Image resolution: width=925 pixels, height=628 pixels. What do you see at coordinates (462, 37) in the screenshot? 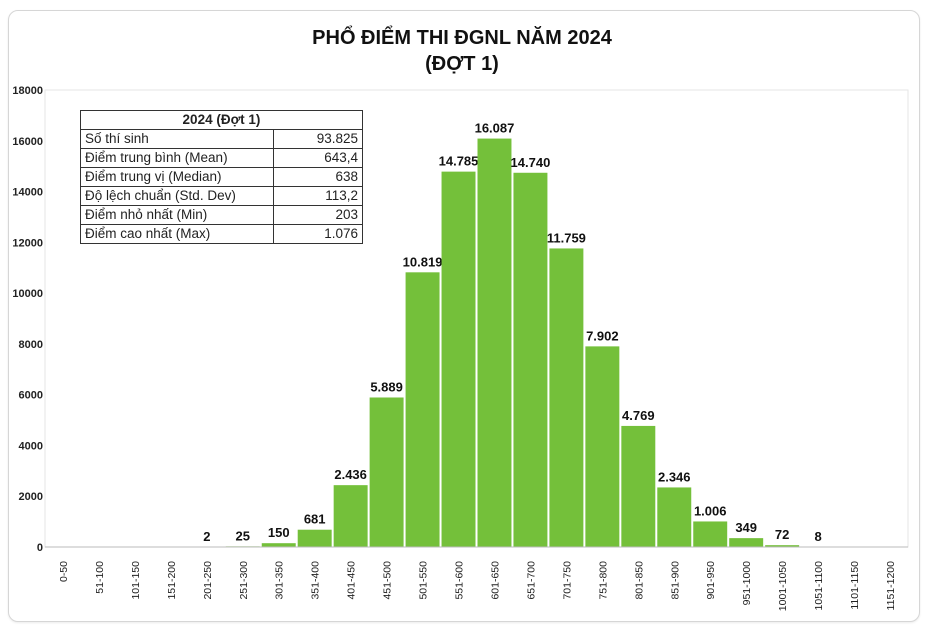
I see `chart-title: PHỔ ĐIỂM THI ĐGNL NĂM 2024` at bounding box center [462, 37].